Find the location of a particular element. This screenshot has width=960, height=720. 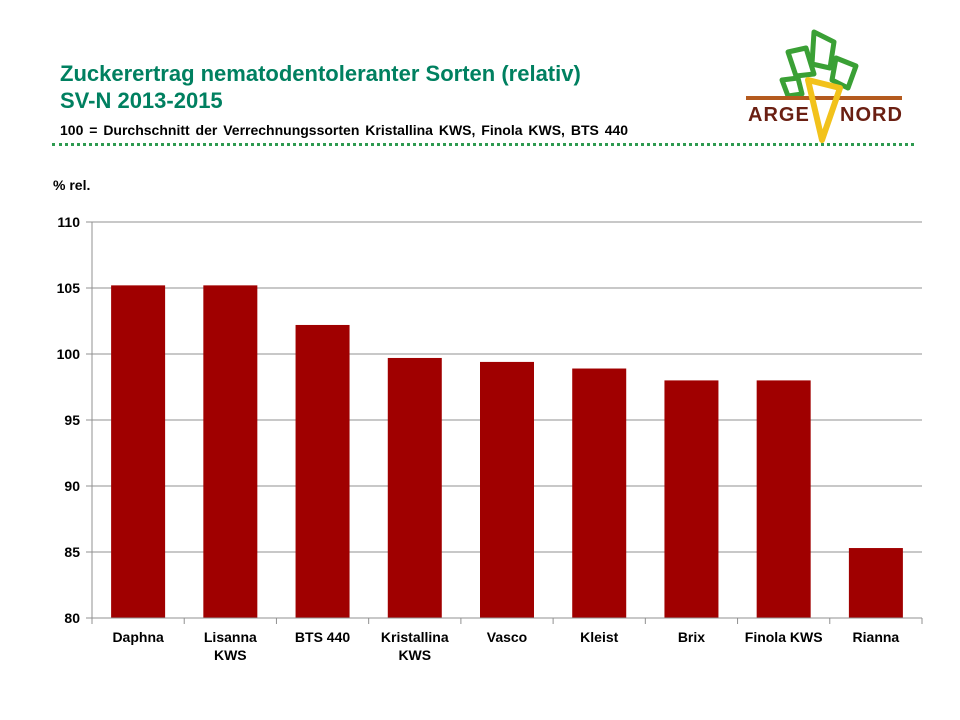

x-tick-label-line: Daphna is located at coordinates (138, 637).